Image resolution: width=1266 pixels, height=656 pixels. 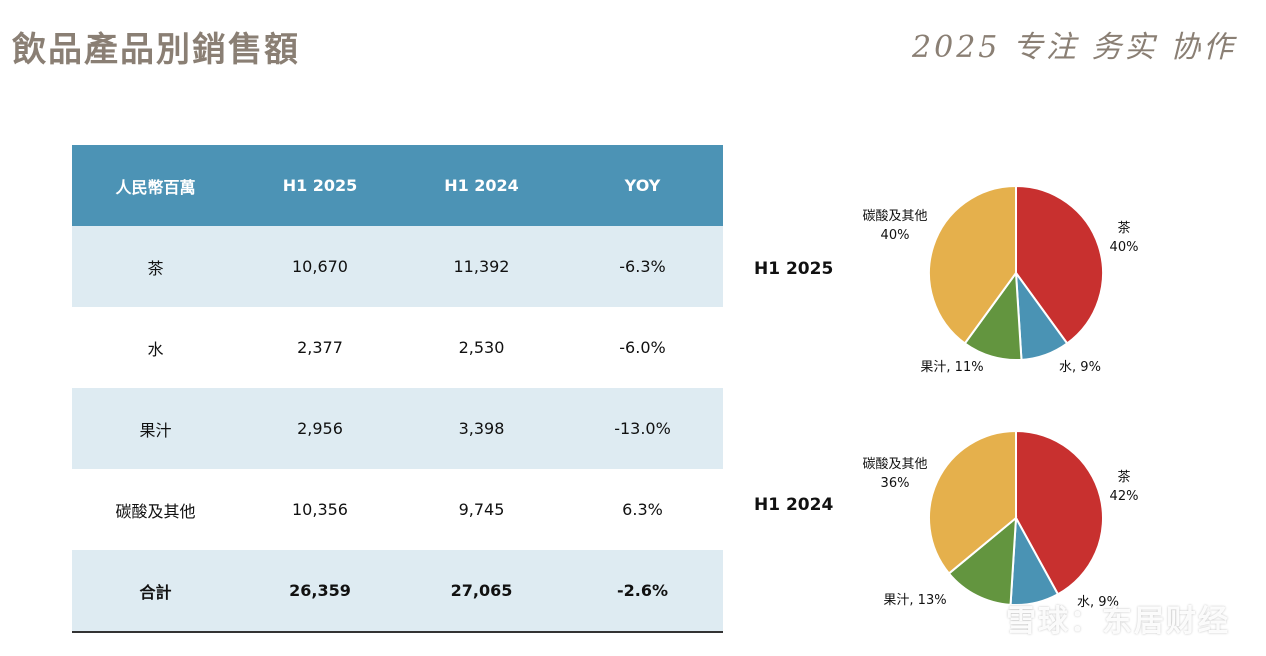 I want to click on table-cell: -2.6%, so click(x=642, y=591).